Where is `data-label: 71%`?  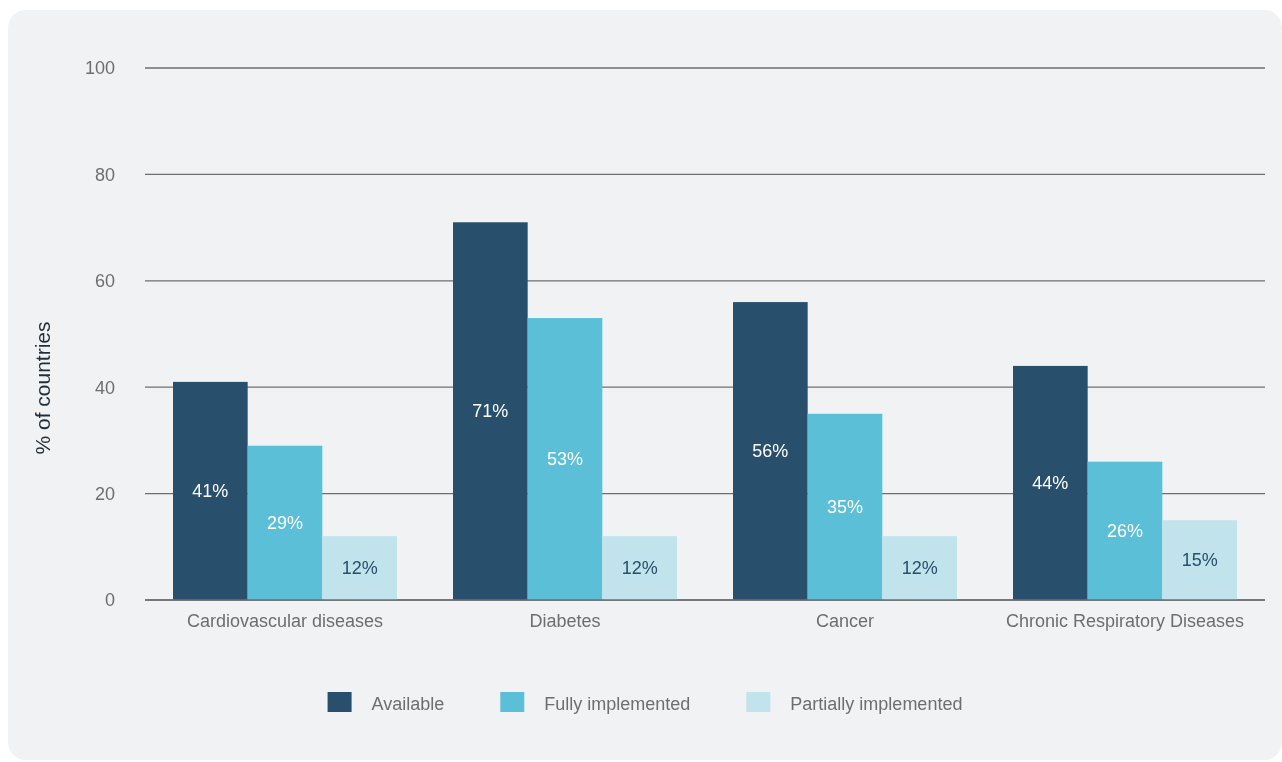
data-label: 71% is located at coordinates (490, 411).